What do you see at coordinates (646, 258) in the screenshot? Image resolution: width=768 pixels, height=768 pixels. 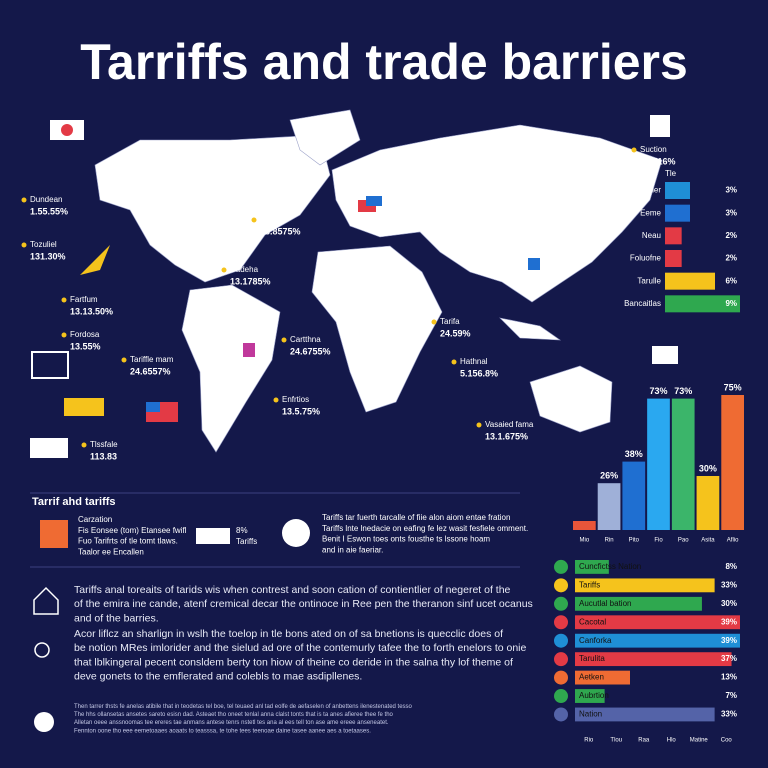 I see `category-label: Foluofne` at bounding box center [646, 258].